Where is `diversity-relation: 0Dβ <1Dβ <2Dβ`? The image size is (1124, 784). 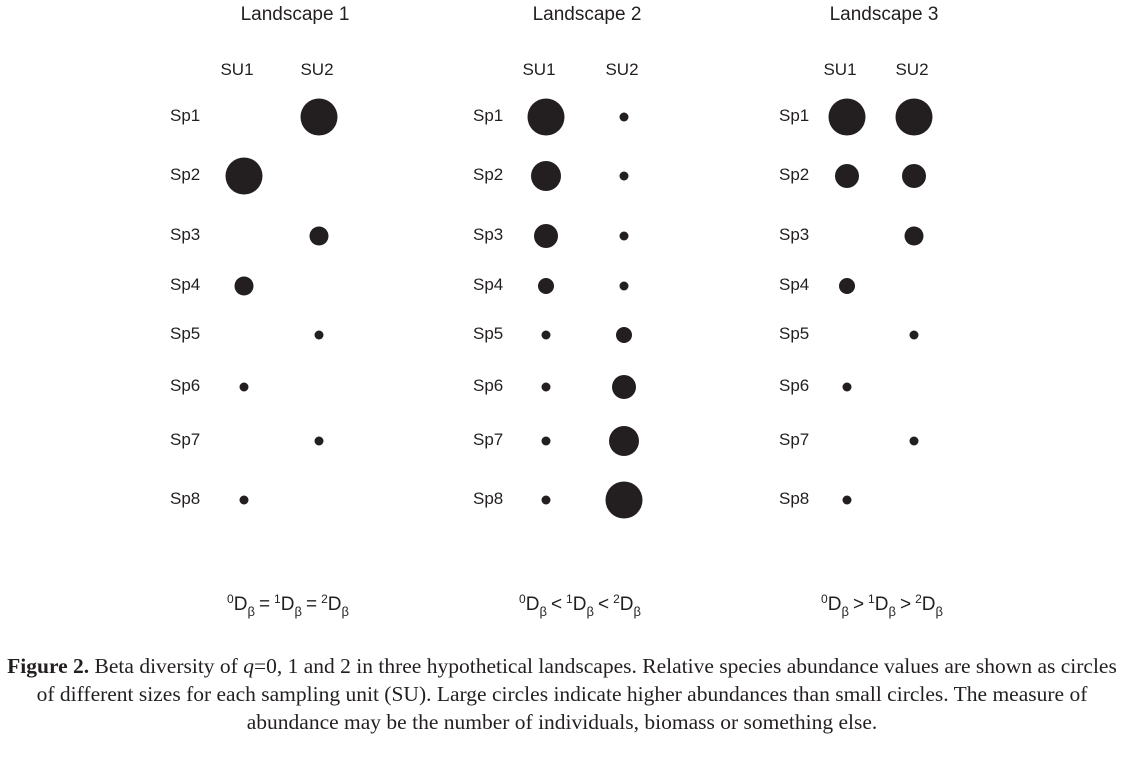 diversity-relation: 0Dβ <1Dβ <2Dβ is located at coordinates (580, 605).